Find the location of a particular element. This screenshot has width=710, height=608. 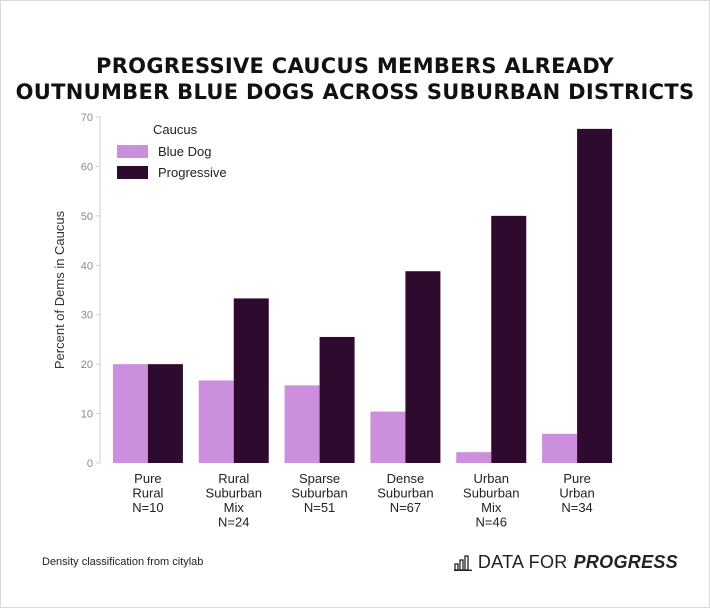

x-tick-label: N=34 is located at coordinates (576, 507).